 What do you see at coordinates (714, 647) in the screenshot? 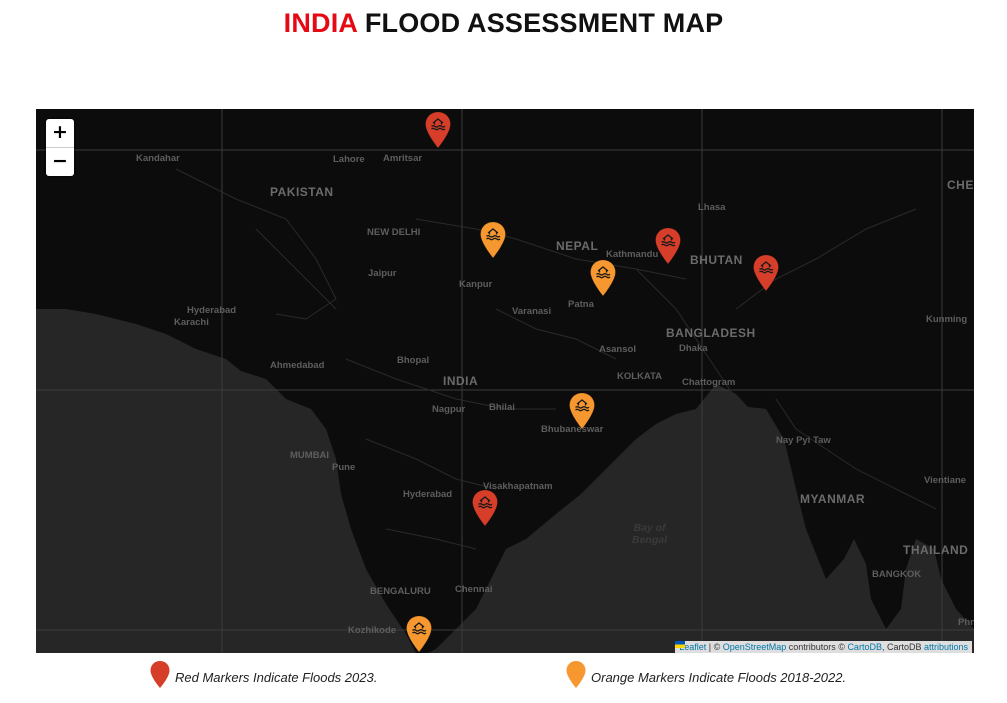
I see `attrib-sep: | ©` at bounding box center [714, 647].